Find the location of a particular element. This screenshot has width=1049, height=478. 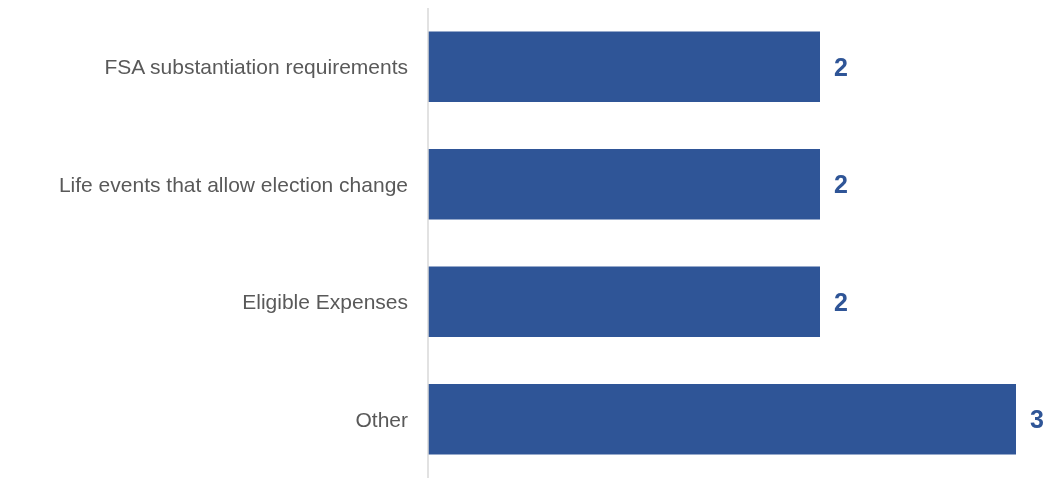

data-label: 3 is located at coordinates (1037, 419).